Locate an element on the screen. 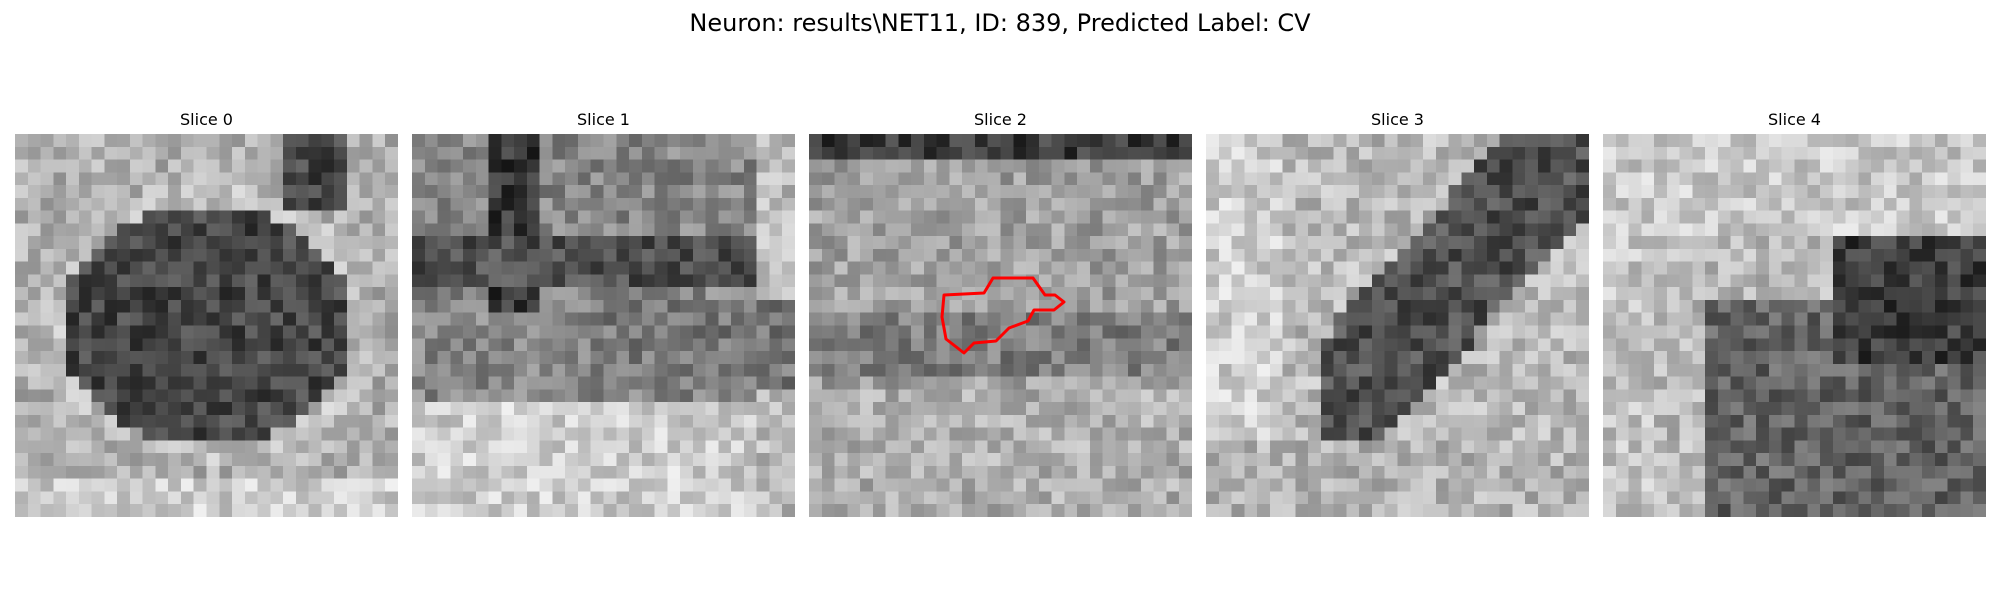  slice-title-4: Slice 4 is located at coordinates (1794, 120).